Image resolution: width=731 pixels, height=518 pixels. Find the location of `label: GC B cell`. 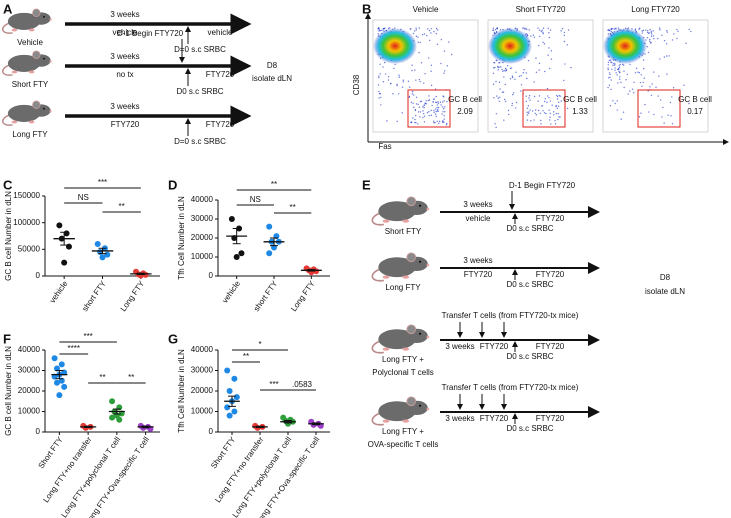

label: GC B cell is located at coordinates (465, 99).